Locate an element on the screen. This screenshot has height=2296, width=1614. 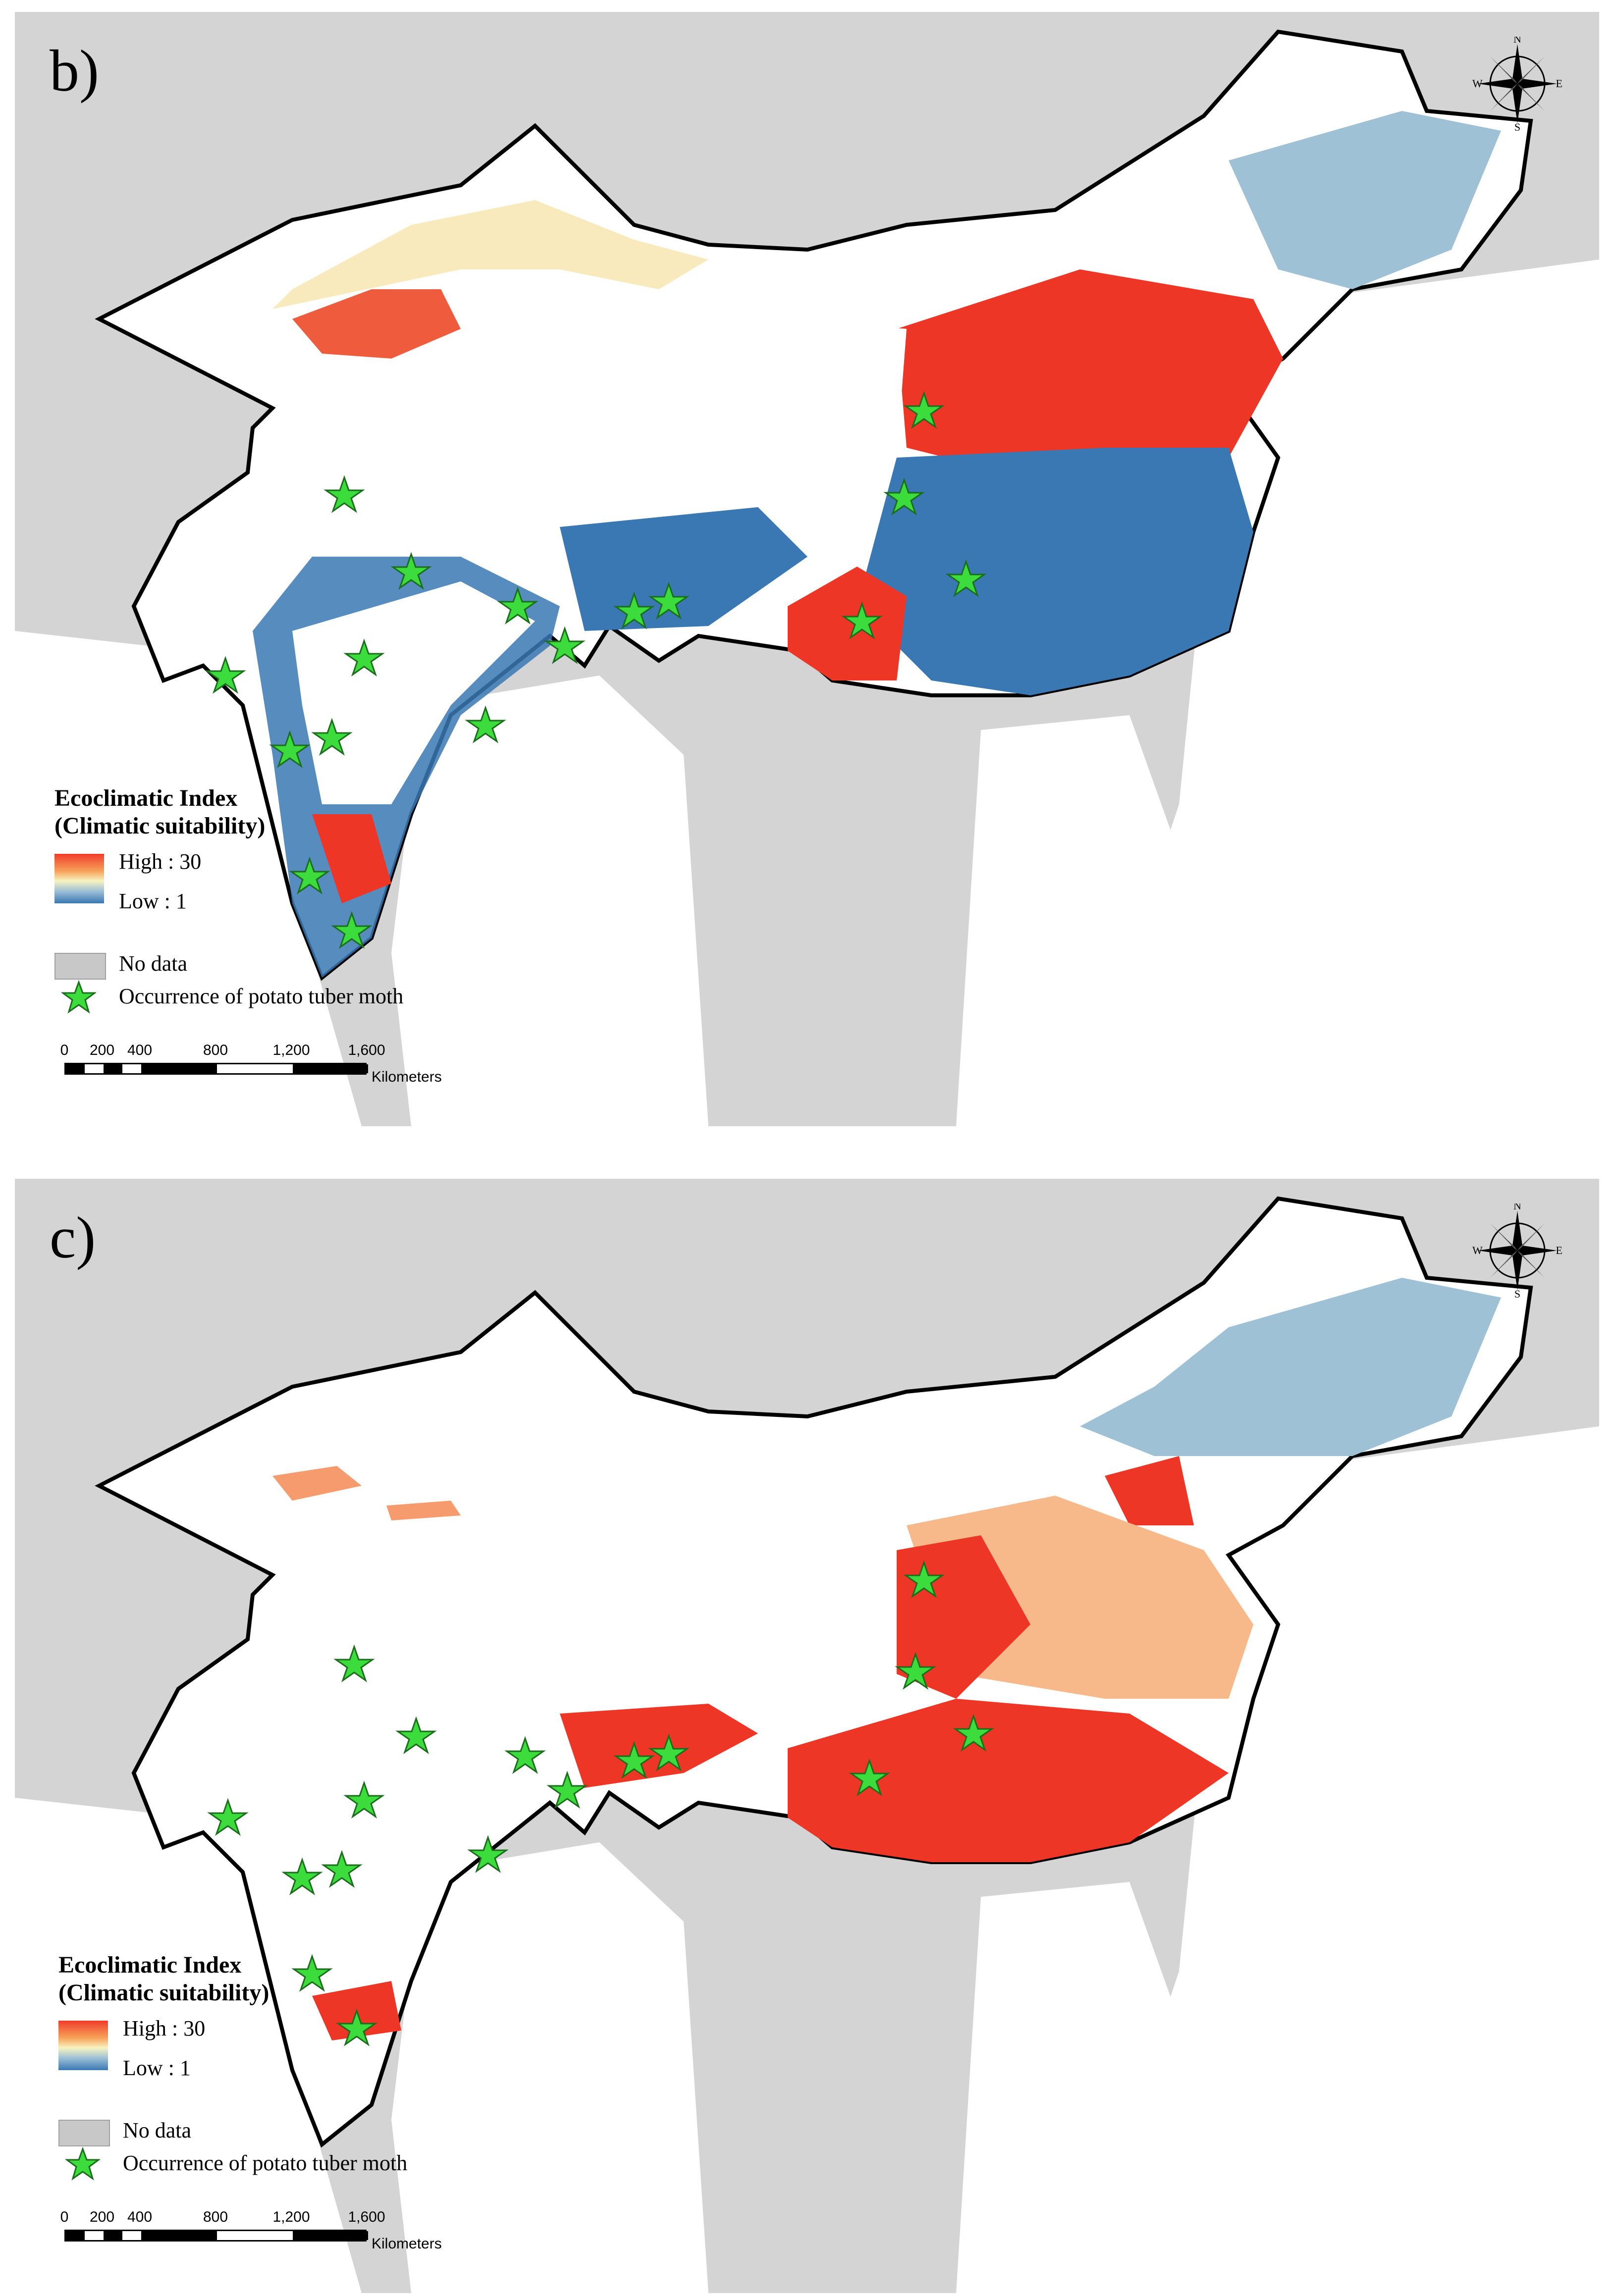
inner-india-white is located at coordinates (413, 692).